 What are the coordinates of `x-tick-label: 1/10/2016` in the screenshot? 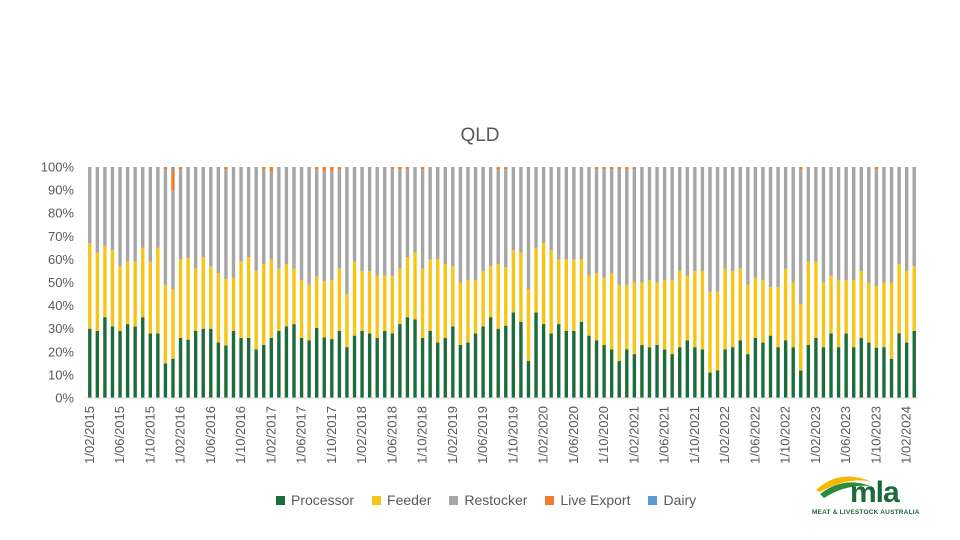 It's located at (240, 435).